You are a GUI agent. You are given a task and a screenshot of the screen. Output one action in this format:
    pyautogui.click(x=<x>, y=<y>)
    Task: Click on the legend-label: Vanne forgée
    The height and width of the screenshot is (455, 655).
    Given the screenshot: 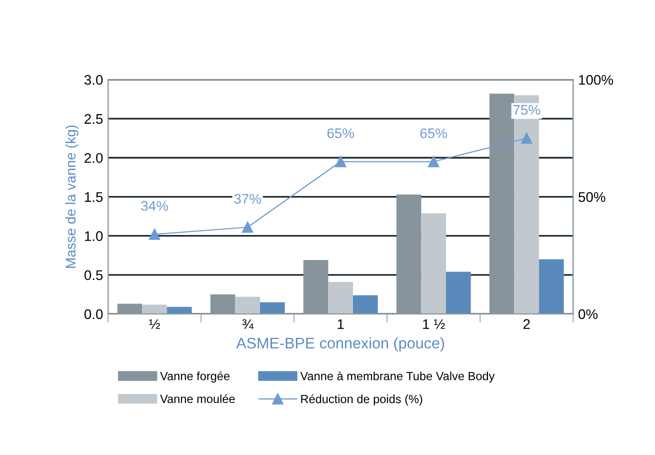 What is the action you would take?
    pyautogui.click(x=195, y=377)
    